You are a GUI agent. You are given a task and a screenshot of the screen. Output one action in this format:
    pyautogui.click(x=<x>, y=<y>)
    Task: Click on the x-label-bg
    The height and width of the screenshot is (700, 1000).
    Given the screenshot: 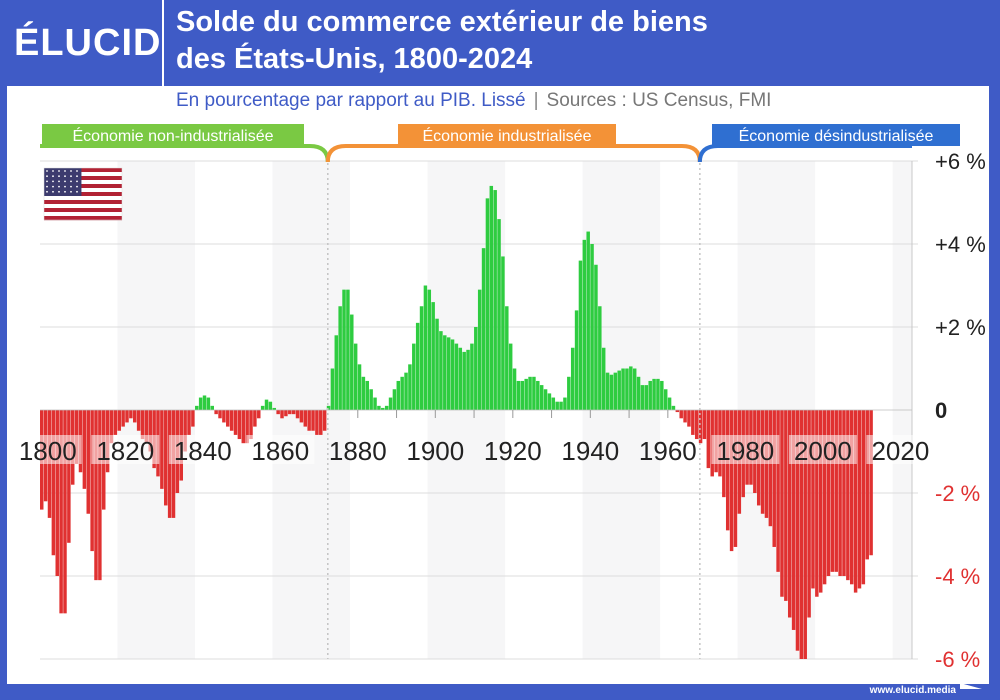 What is the action you would take?
    pyautogui.click(x=900, y=449)
    